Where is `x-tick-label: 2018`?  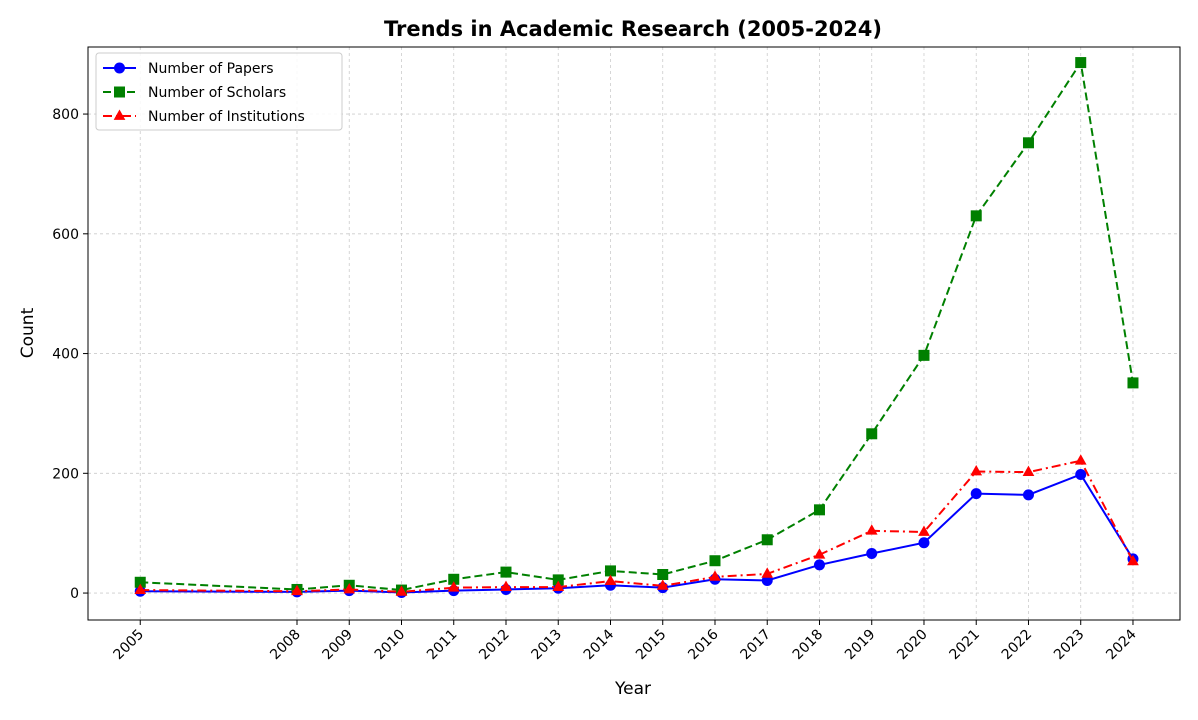 x-tick-label: 2018 is located at coordinates (808, 645).